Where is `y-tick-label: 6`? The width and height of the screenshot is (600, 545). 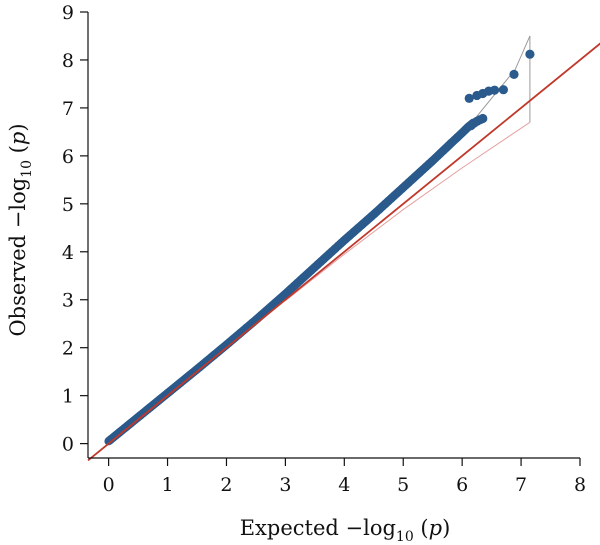
y-tick-label: 6 is located at coordinates (68, 157).